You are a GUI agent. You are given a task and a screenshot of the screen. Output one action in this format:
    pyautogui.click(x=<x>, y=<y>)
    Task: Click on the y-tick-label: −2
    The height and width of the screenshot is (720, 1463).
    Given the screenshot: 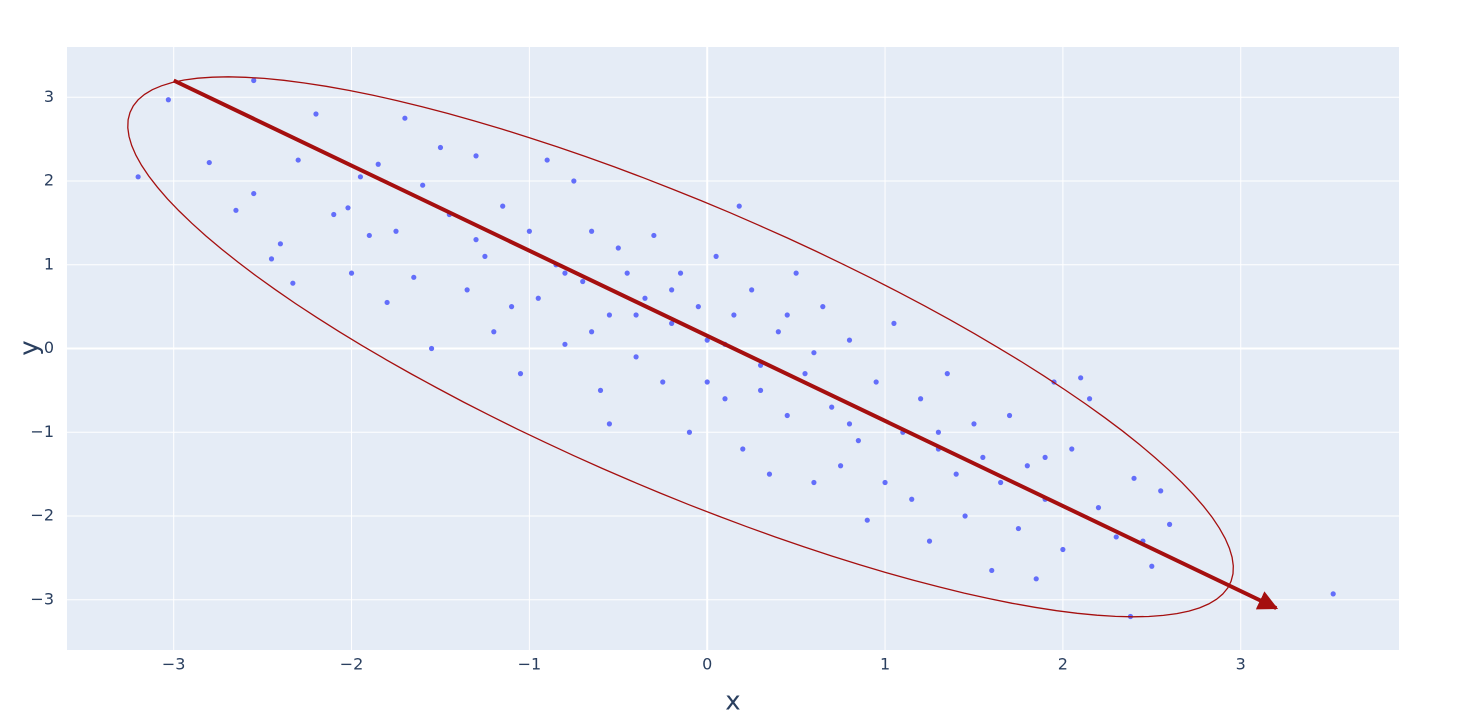 What is the action you would take?
    pyautogui.click(x=42, y=515)
    